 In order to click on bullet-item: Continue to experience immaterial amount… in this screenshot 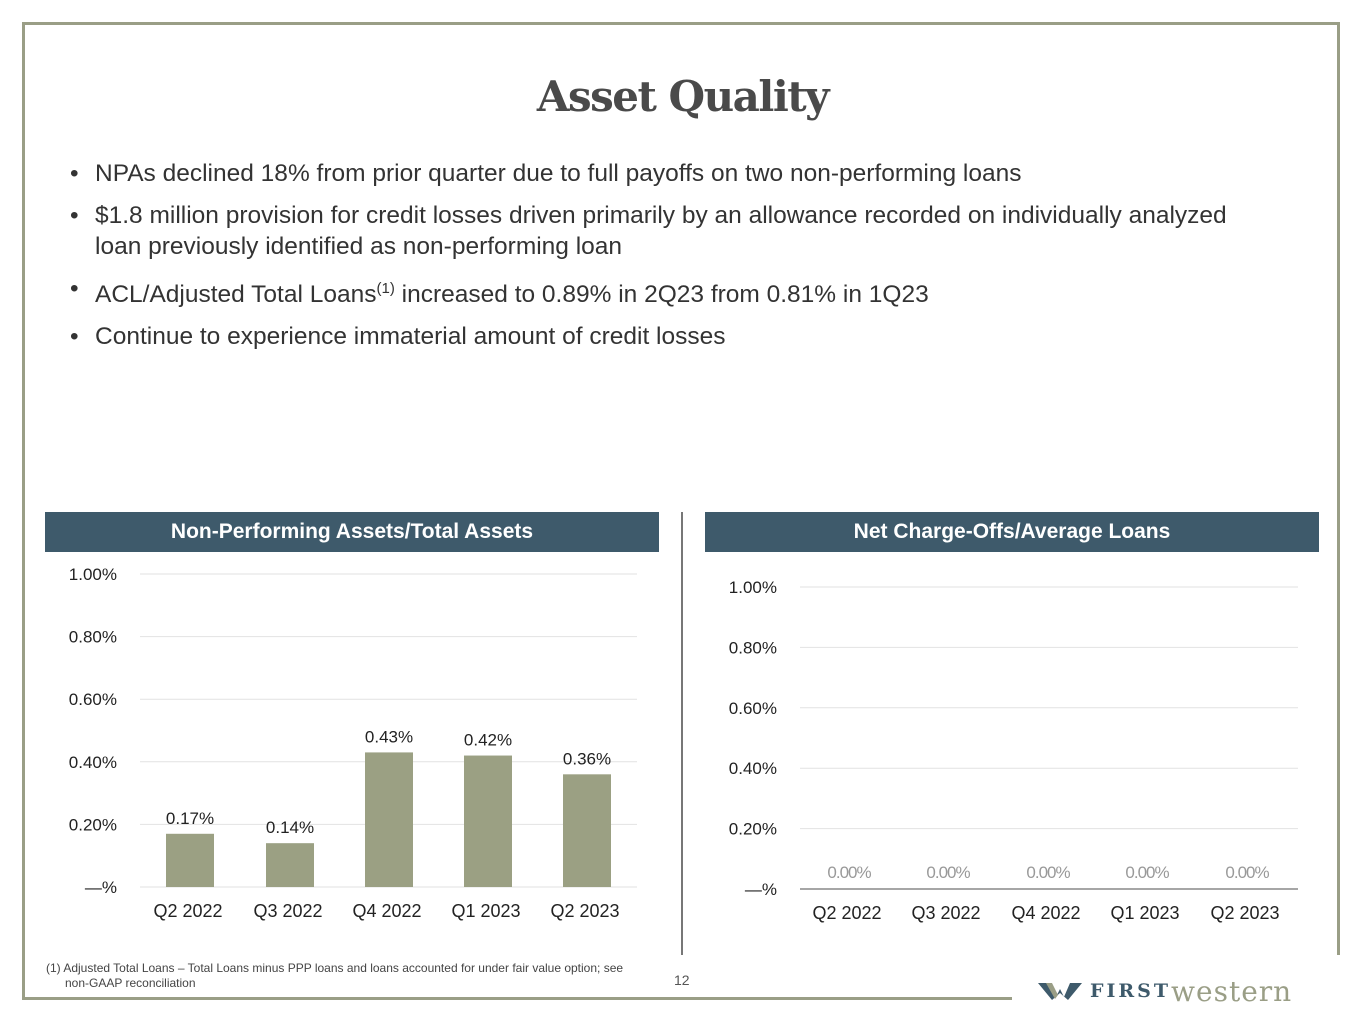, I will do `click(670, 336)`.